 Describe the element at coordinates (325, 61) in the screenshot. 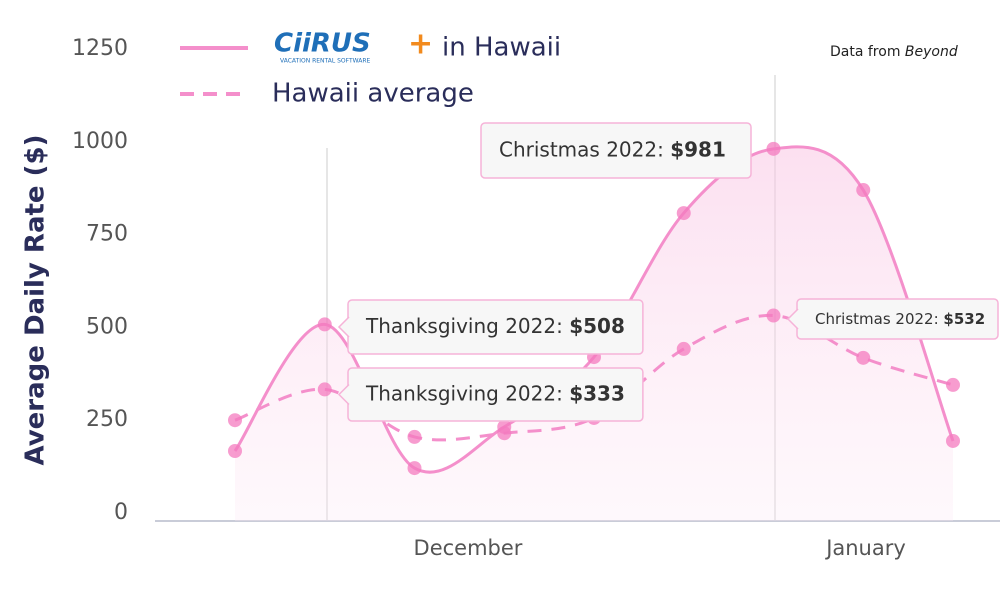

I see `brand-tagline: VACATION RENTAL SOFTWARE` at that location.